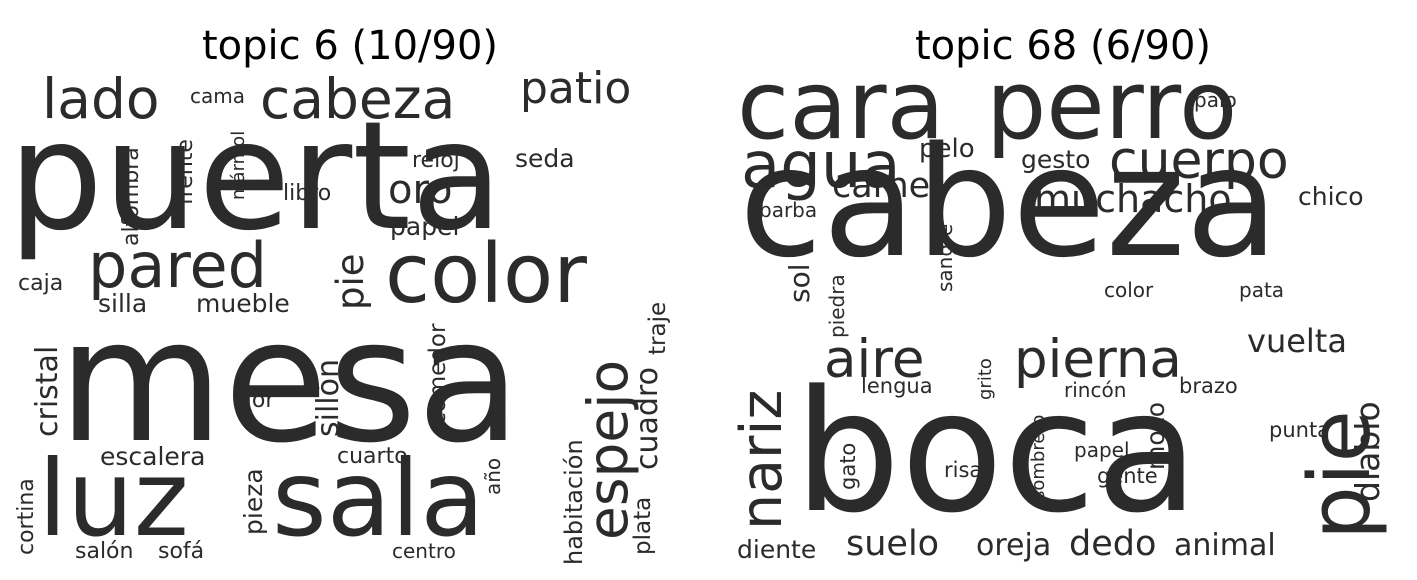  Describe the element at coordinates (438, 374) in the screenshot. I see `cloud-word: comedor` at that location.